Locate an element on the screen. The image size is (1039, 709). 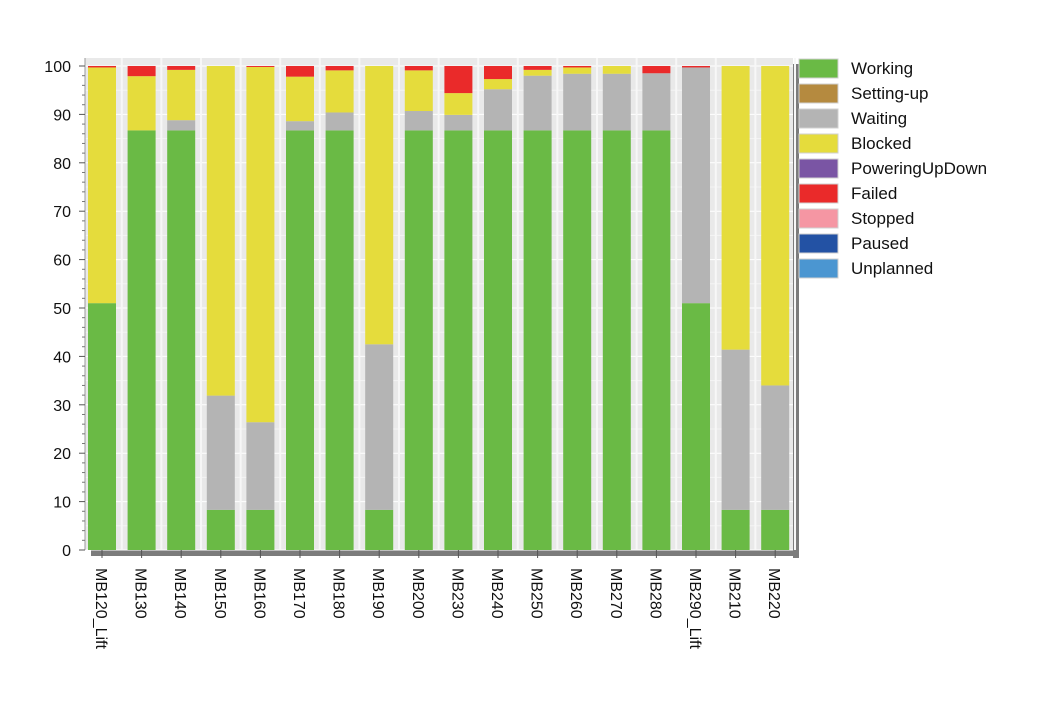
x-tick-label: MB170 is located at coordinates (298, 593).